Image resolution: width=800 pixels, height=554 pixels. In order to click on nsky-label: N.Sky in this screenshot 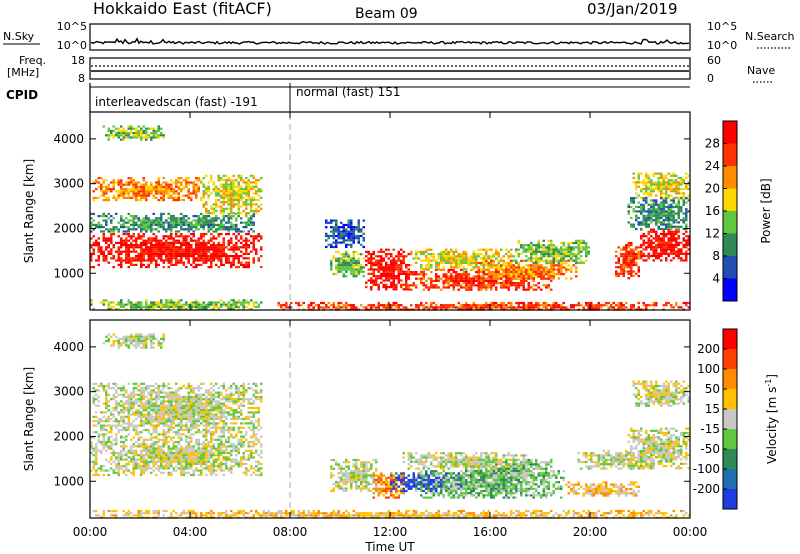, I will do `click(19, 36)`.